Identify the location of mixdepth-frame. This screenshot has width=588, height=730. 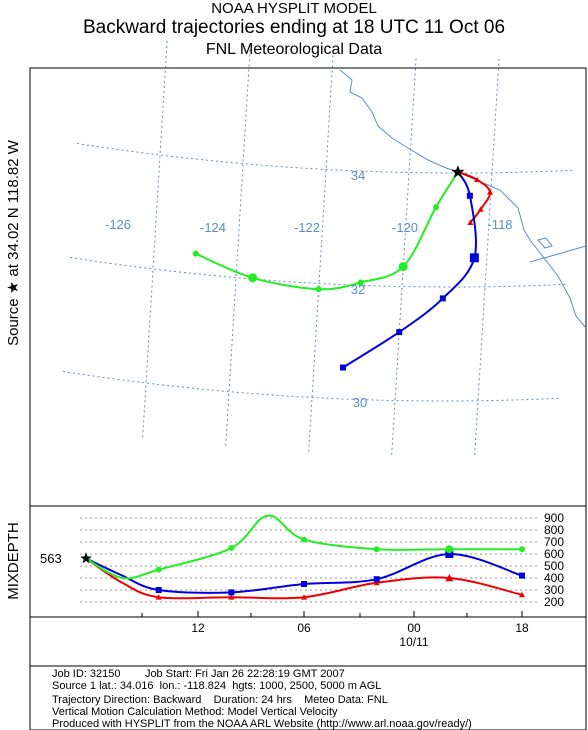
(308, 561).